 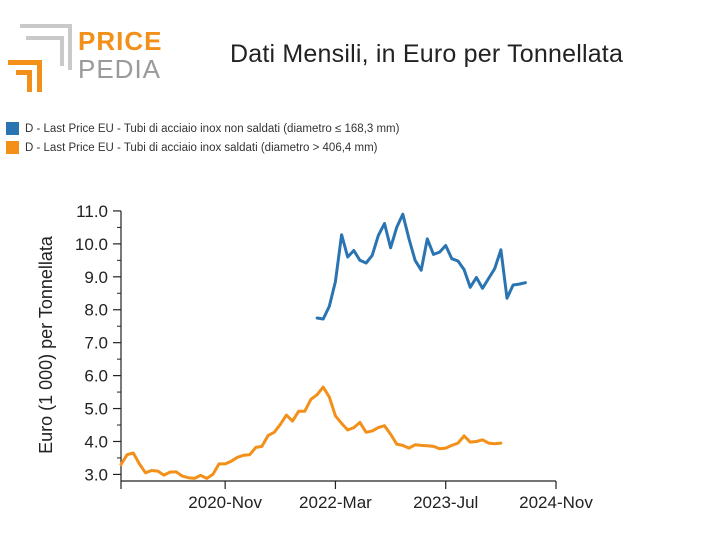 What do you see at coordinates (119, 69) in the screenshot?
I see `logo-word-pedia: PEDIA` at bounding box center [119, 69].